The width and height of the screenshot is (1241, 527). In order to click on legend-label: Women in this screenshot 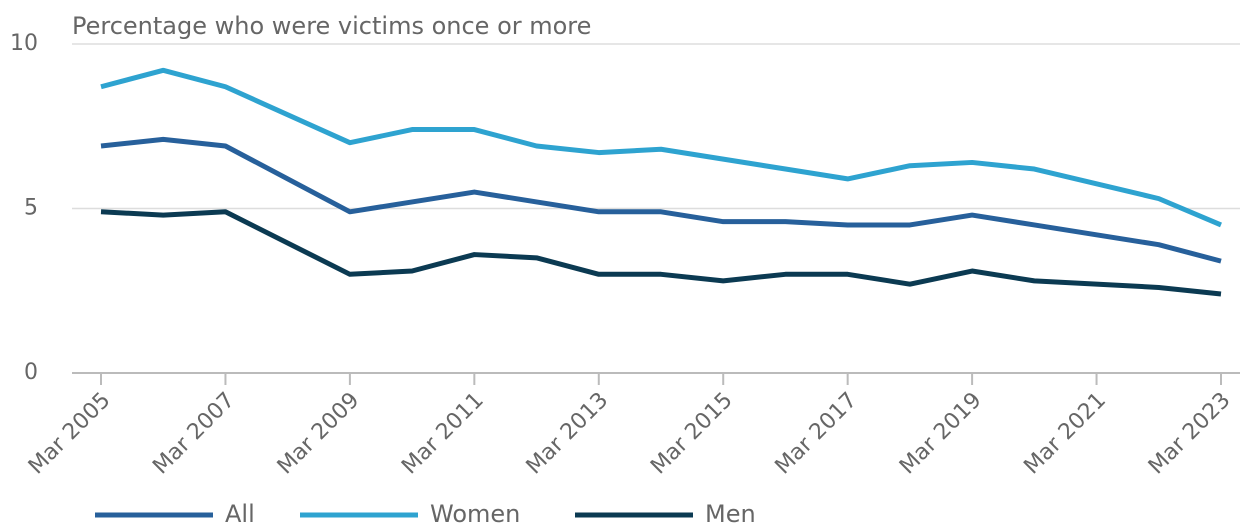, I will do `click(475, 513)`.